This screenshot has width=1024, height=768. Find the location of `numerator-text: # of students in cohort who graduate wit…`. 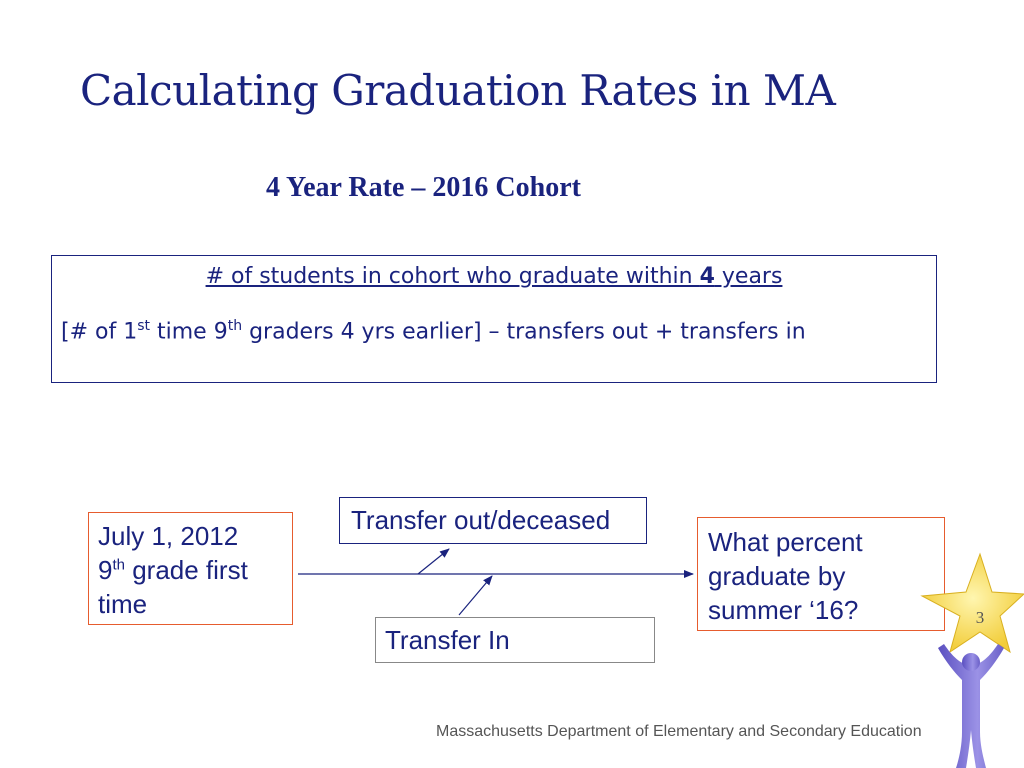

numerator-text: # of students in cohort who graduate wit… is located at coordinates (494, 276).